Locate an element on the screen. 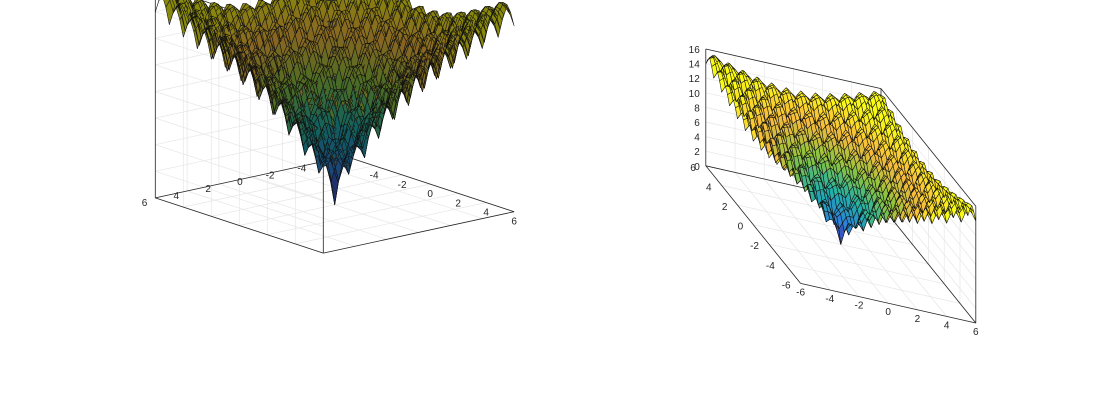 The width and height of the screenshot is (1120, 420). z-tick-label: 14 is located at coordinates (695, 65).